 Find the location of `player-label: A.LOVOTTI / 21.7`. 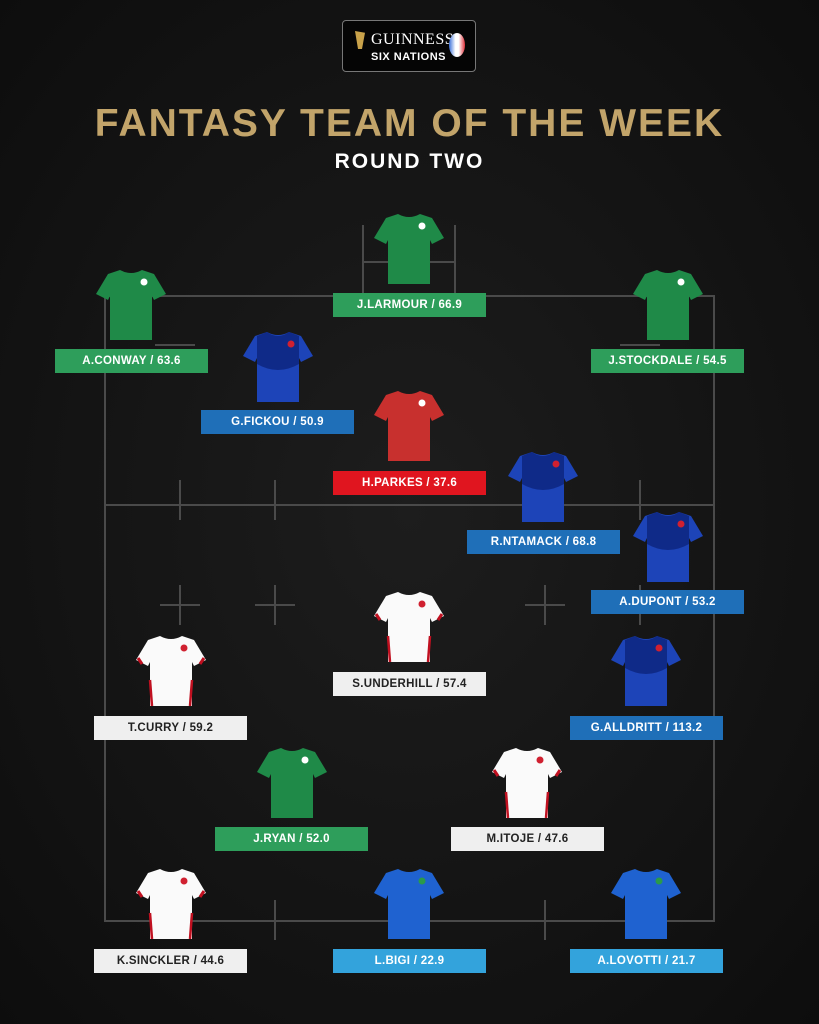

player-label: A.LOVOTTI / 21.7 is located at coordinates (646, 961).